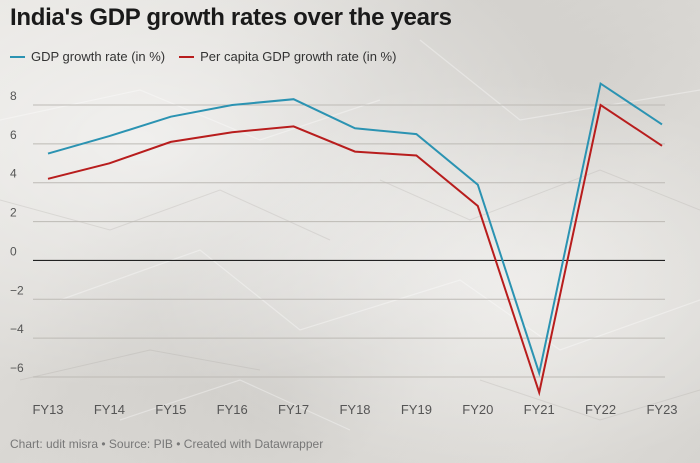  What do you see at coordinates (600, 409) in the screenshot?
I see `x-tick-label: FY22` at bounding box center [600, 409].